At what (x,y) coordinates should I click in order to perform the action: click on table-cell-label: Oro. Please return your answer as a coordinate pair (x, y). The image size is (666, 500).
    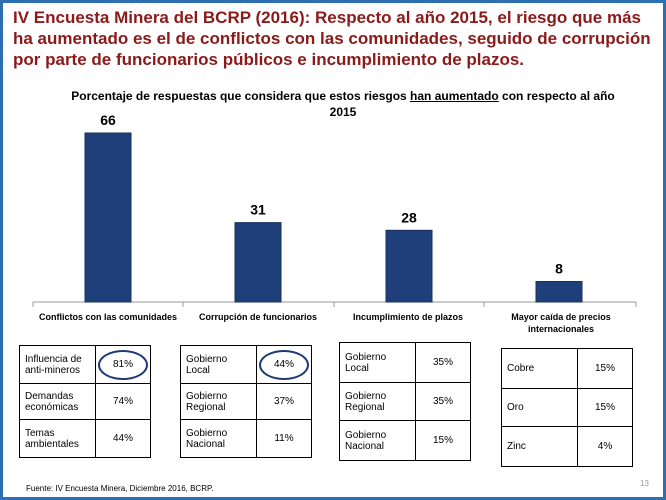
    Looking at the image, I should click on (539, 407).